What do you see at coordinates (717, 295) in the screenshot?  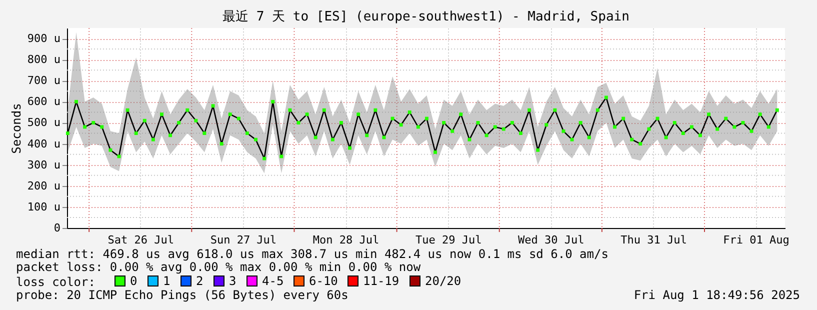 I see `text: Fri Aug 1 18:49:56 2025` at bounding box center [717, 295].